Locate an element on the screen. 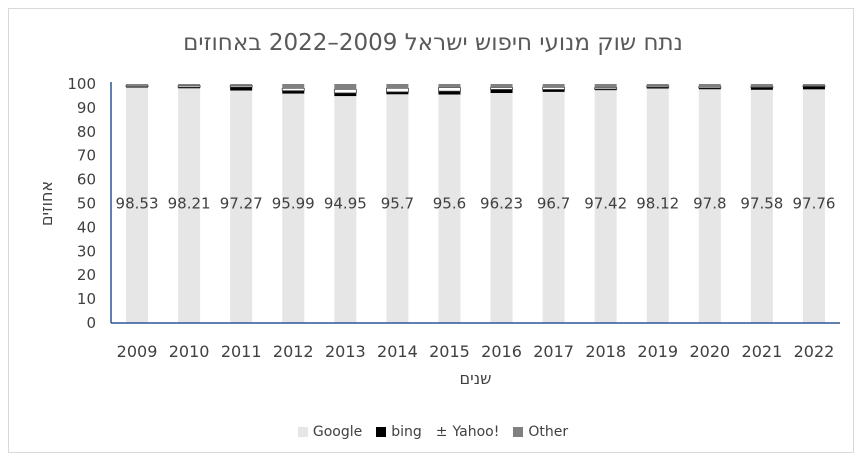  bar-yahoo-2018 is located at coordinates (606, 88).